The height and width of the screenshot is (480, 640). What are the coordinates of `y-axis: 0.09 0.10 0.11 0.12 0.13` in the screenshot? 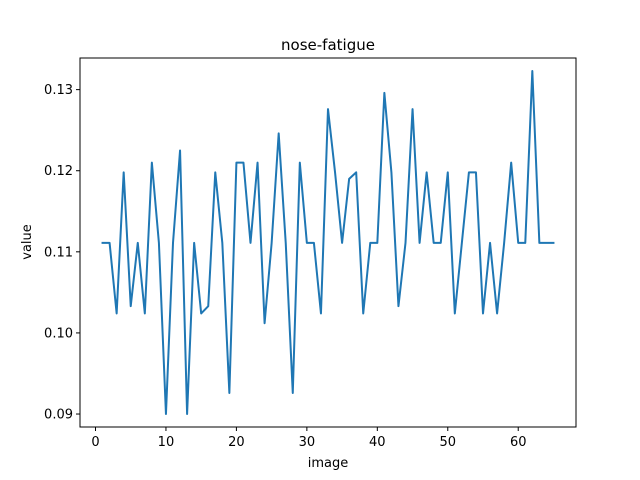 It's located at (62, 253).